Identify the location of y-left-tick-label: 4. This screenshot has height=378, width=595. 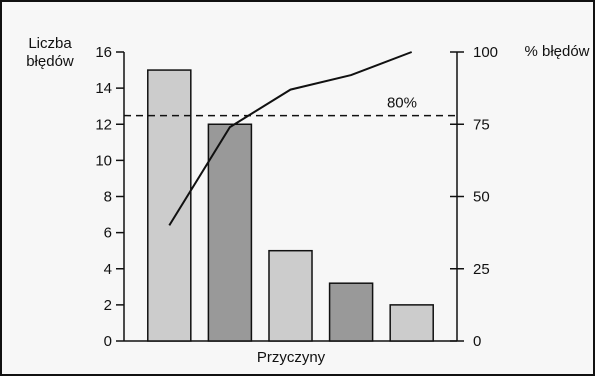
(108, 269).